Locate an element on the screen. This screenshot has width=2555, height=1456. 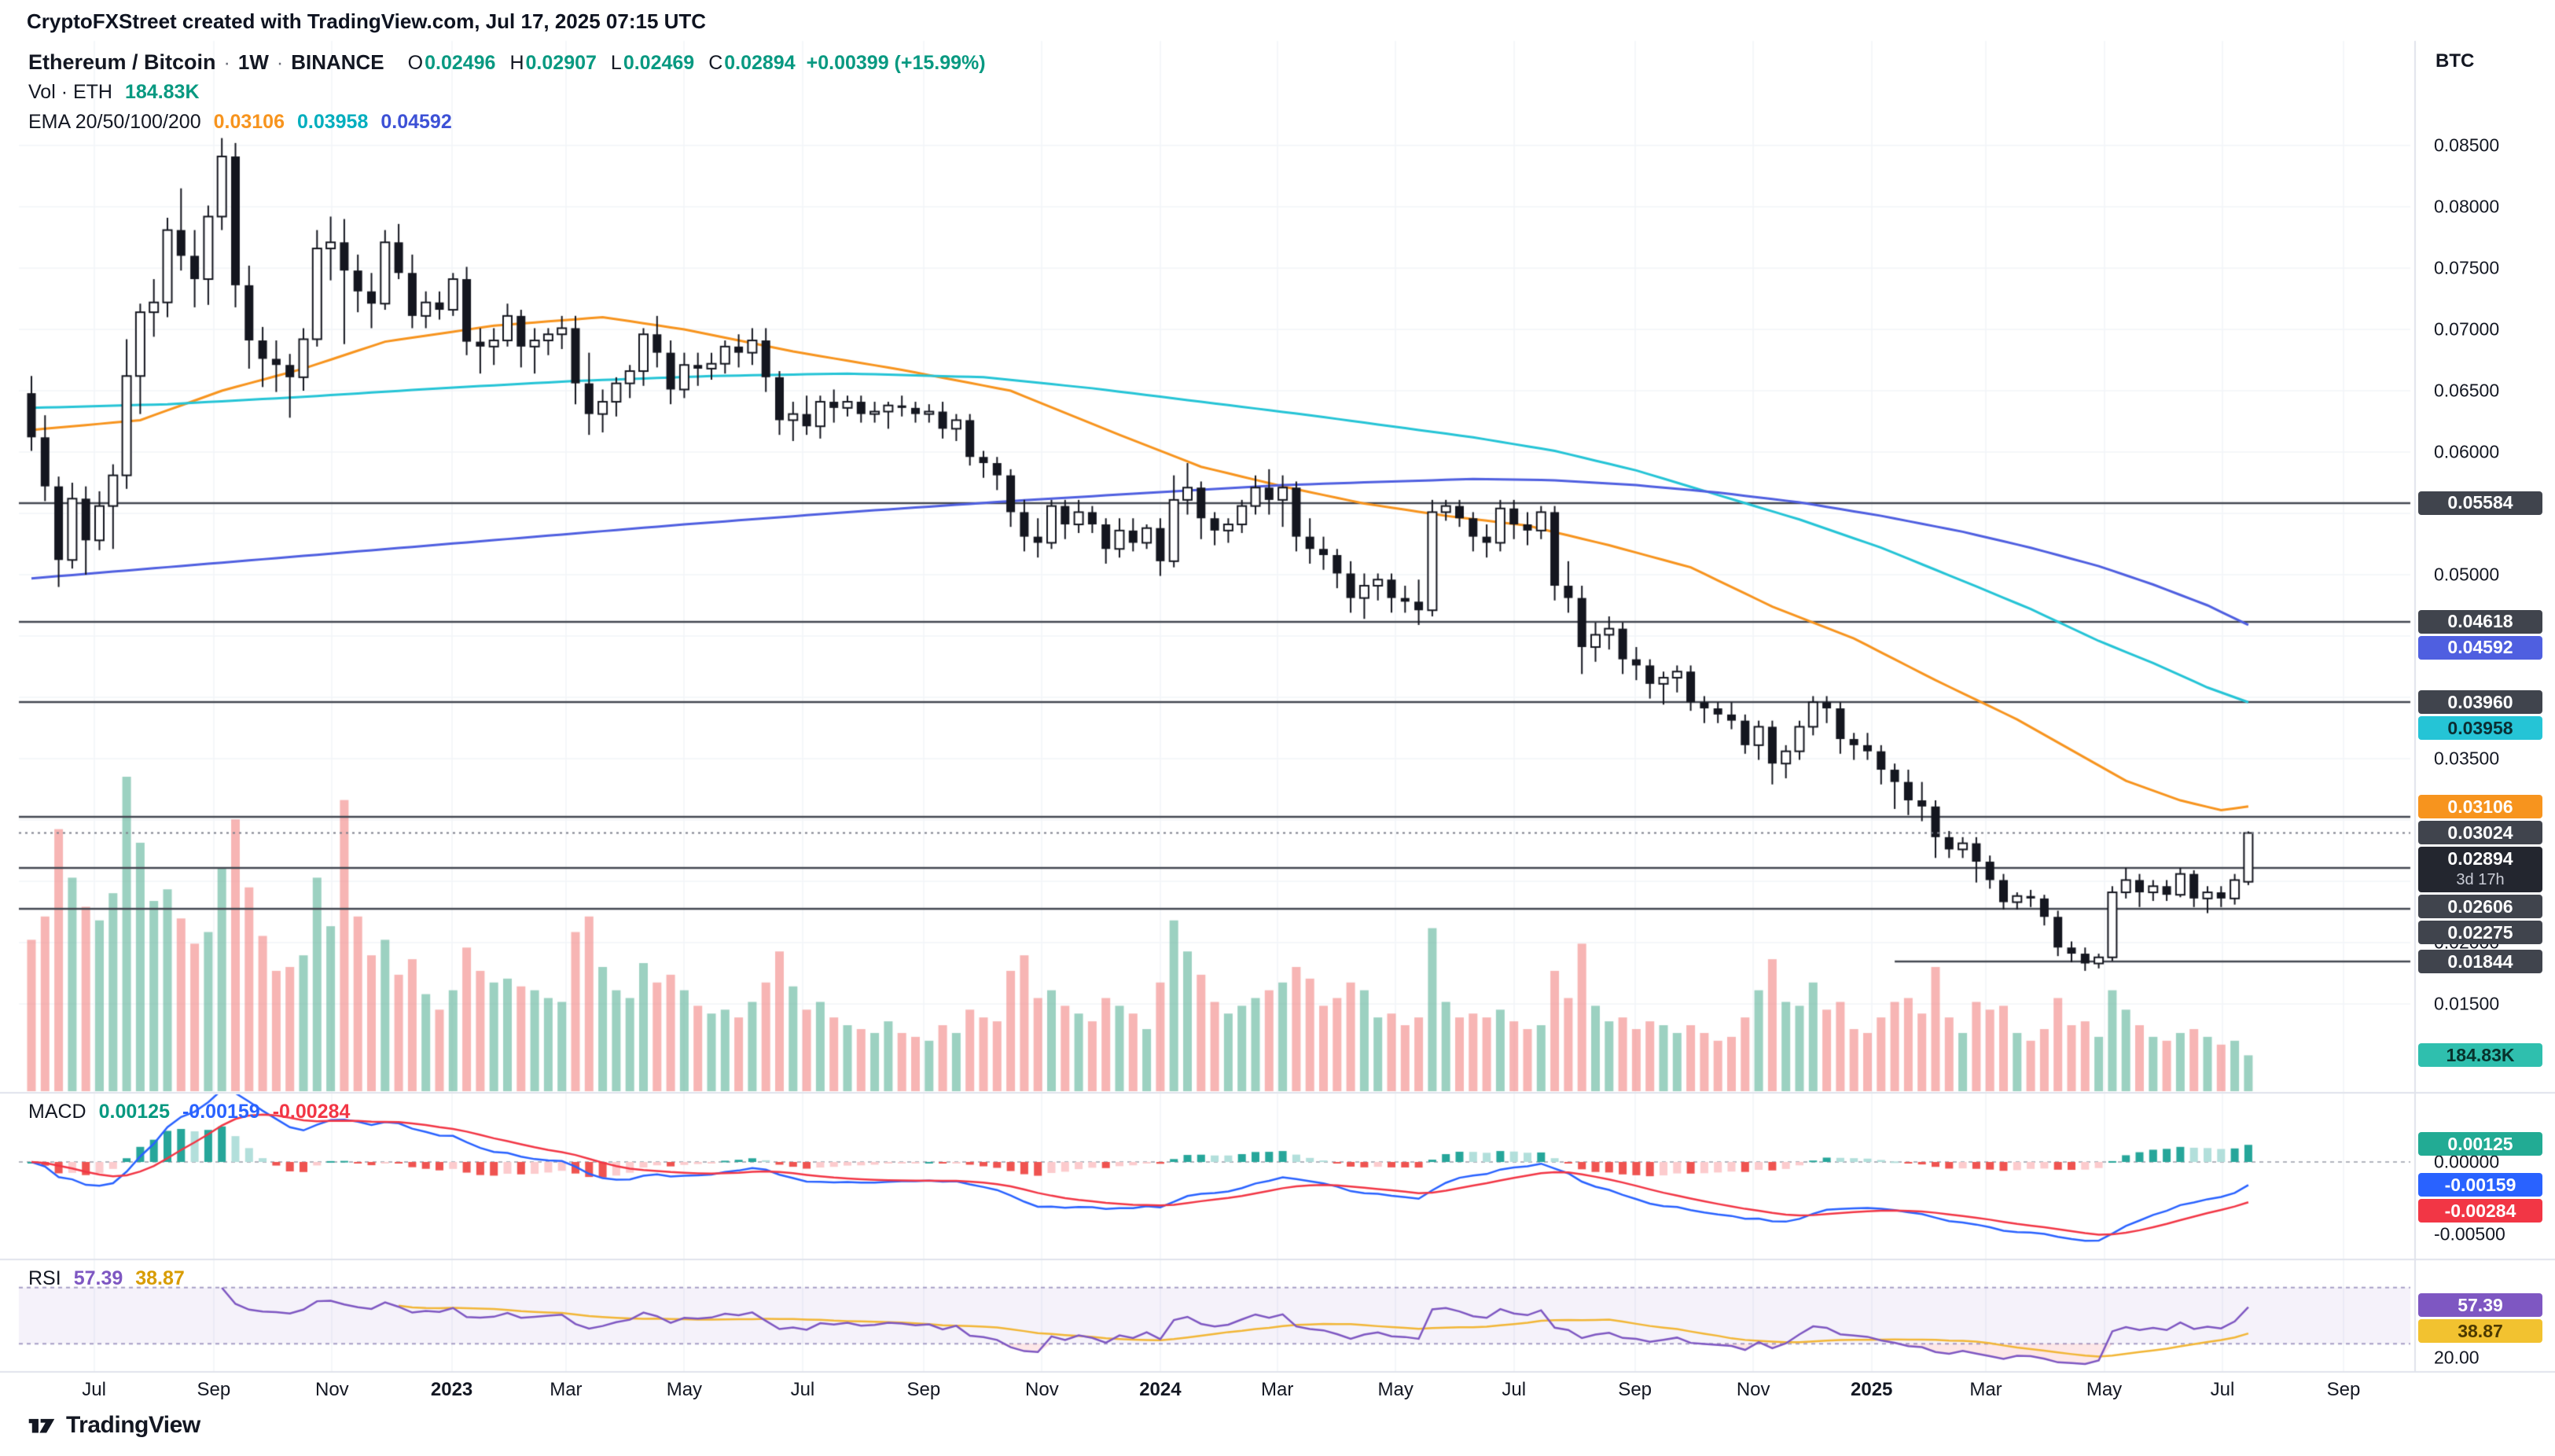
rsi-legend-row: RSI 57.39 38.87 is located at coordinates (107, 1278).